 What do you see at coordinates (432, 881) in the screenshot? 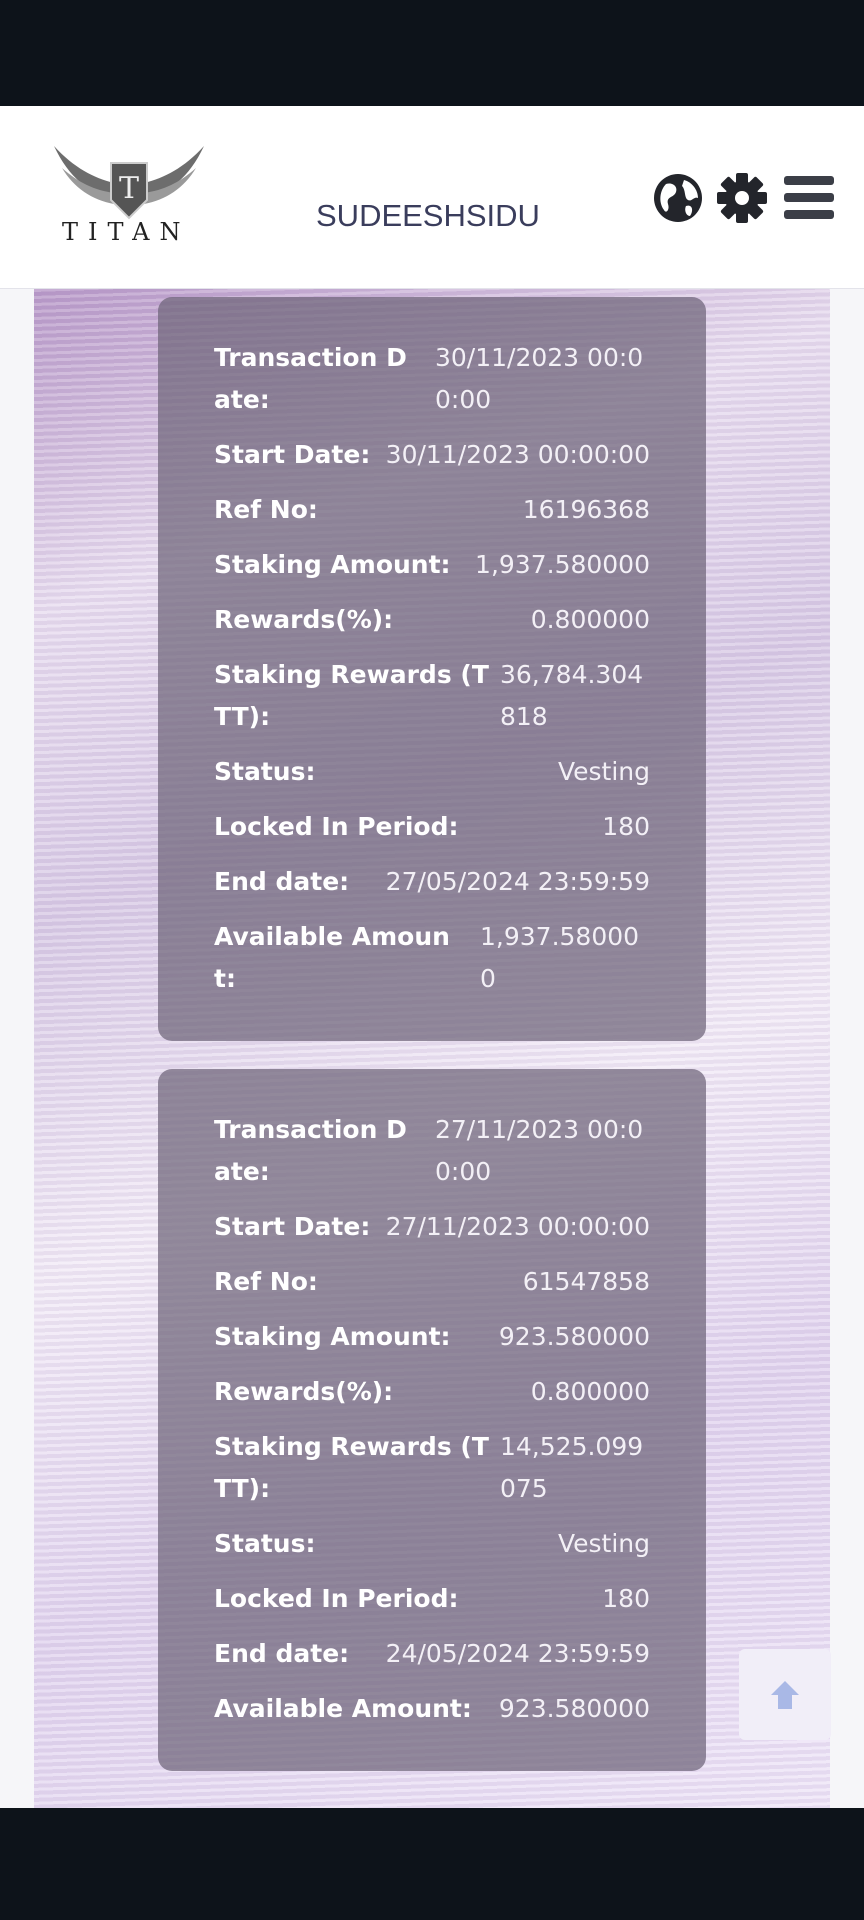
I see `row-end-date: End date: 27/05/2024 23:59:59` at bounding box center [432, 881].